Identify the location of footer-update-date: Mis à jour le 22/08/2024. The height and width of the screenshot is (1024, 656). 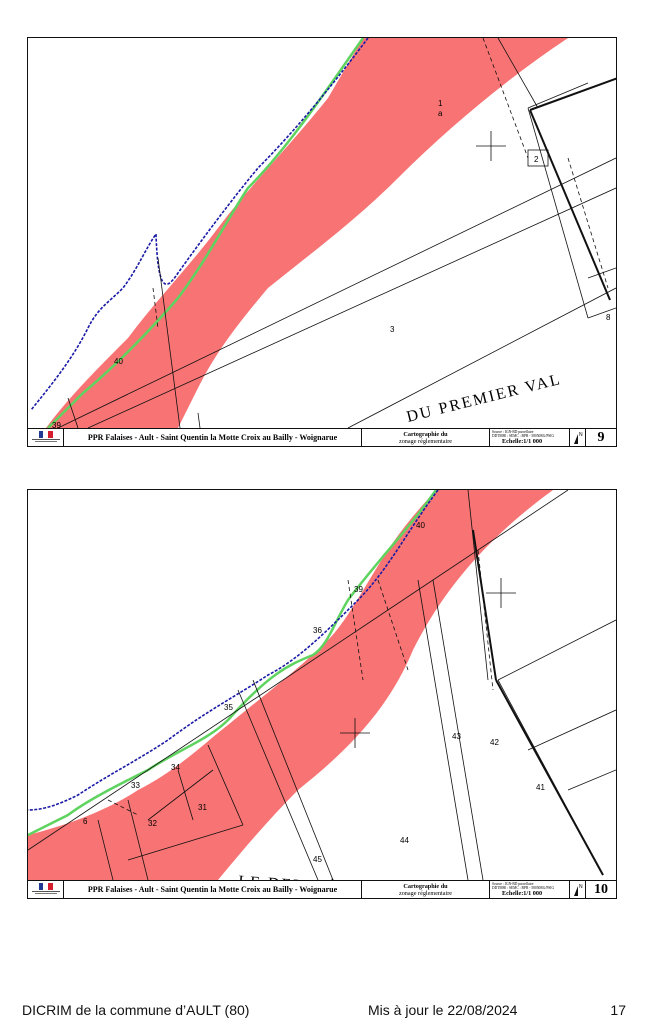
(443, 1010).